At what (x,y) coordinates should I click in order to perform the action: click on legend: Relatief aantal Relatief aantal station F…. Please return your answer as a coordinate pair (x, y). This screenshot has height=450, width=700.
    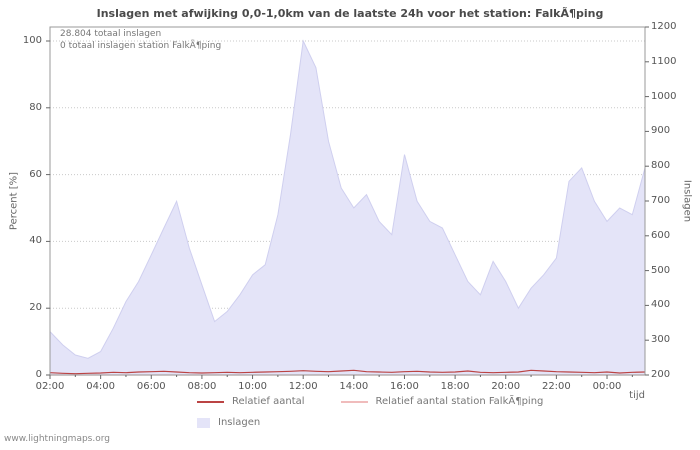
    Looking at the image, I should click on (370, 412).